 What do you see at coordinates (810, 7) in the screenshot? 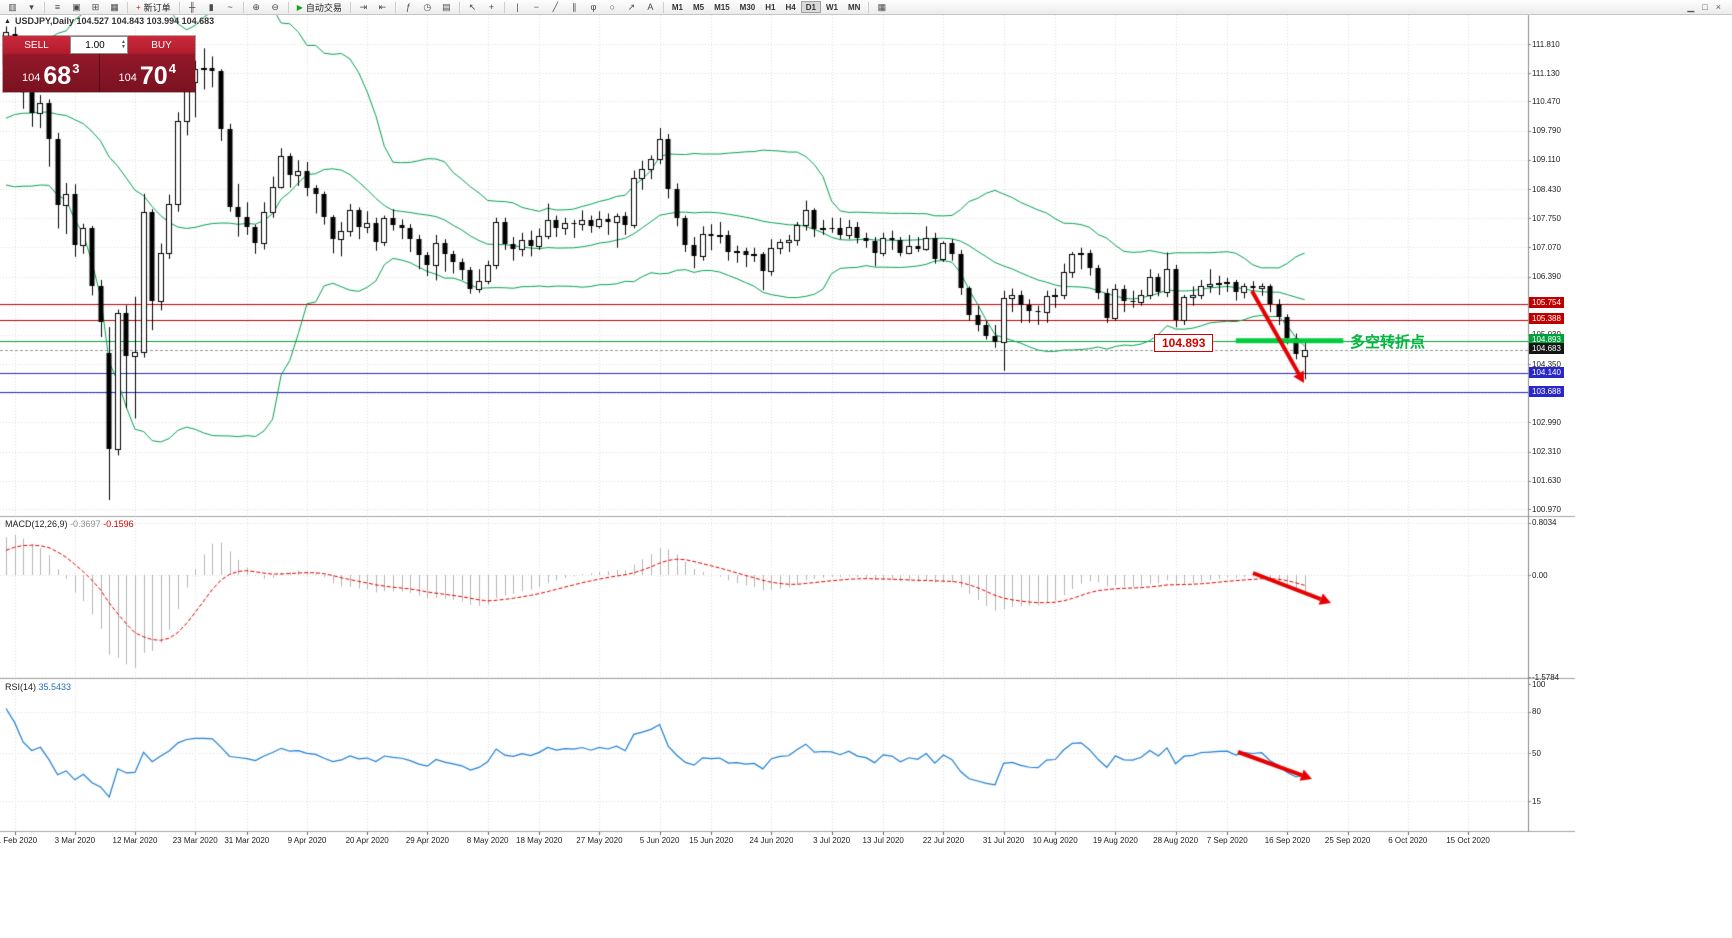
I see `timeframe-d1-button: D1` at bounding box center [810, 7].